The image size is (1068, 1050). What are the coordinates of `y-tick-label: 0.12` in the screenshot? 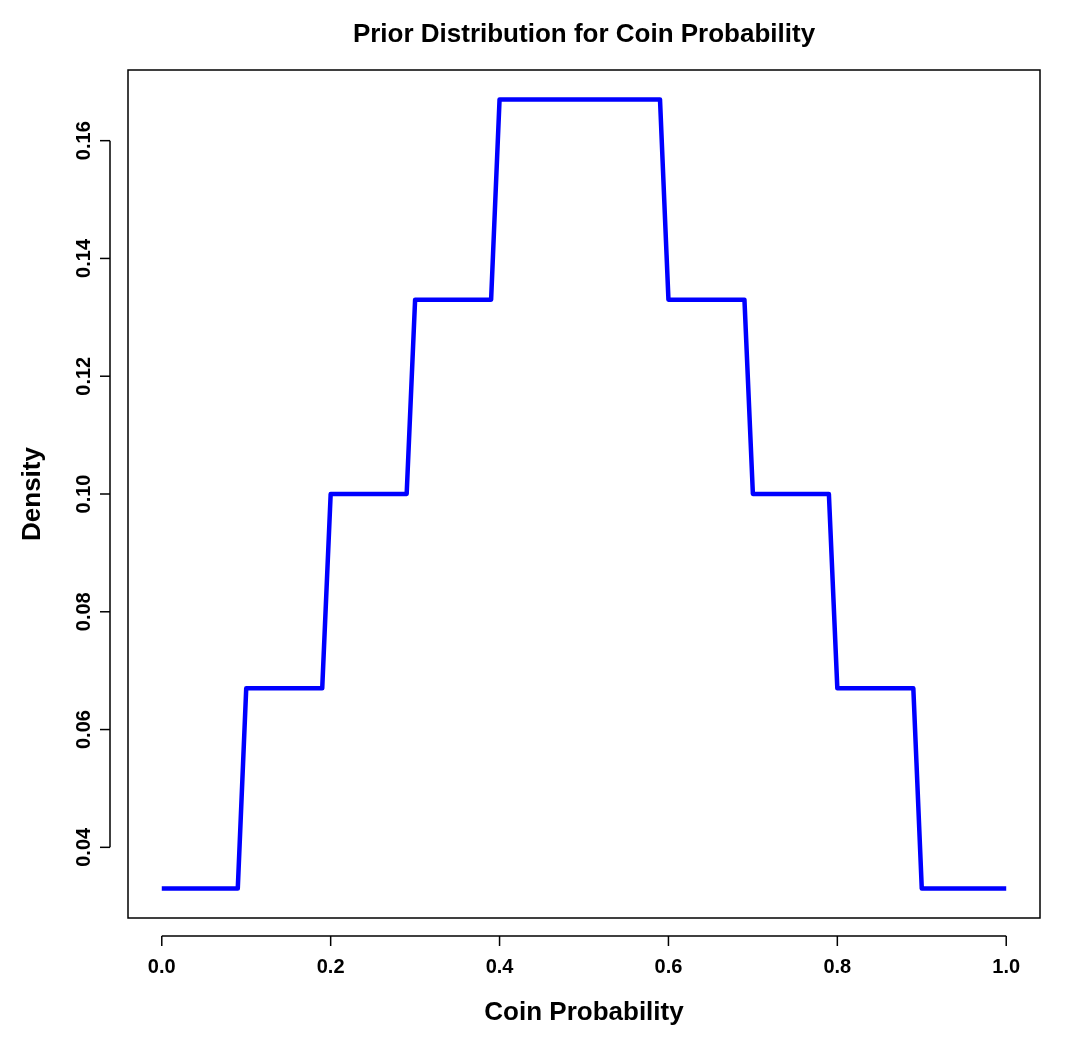 It's located at (83, 376).